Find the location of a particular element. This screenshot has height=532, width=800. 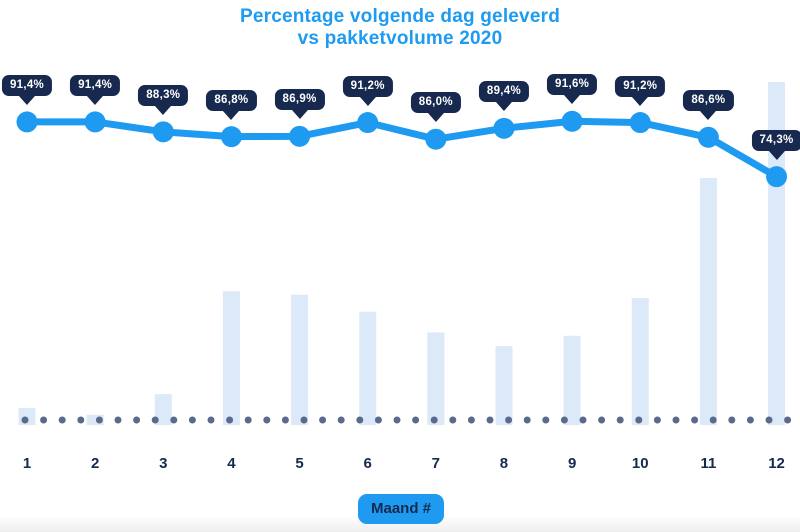

x-axis-label: 2 is located at coordinates (95, 463).